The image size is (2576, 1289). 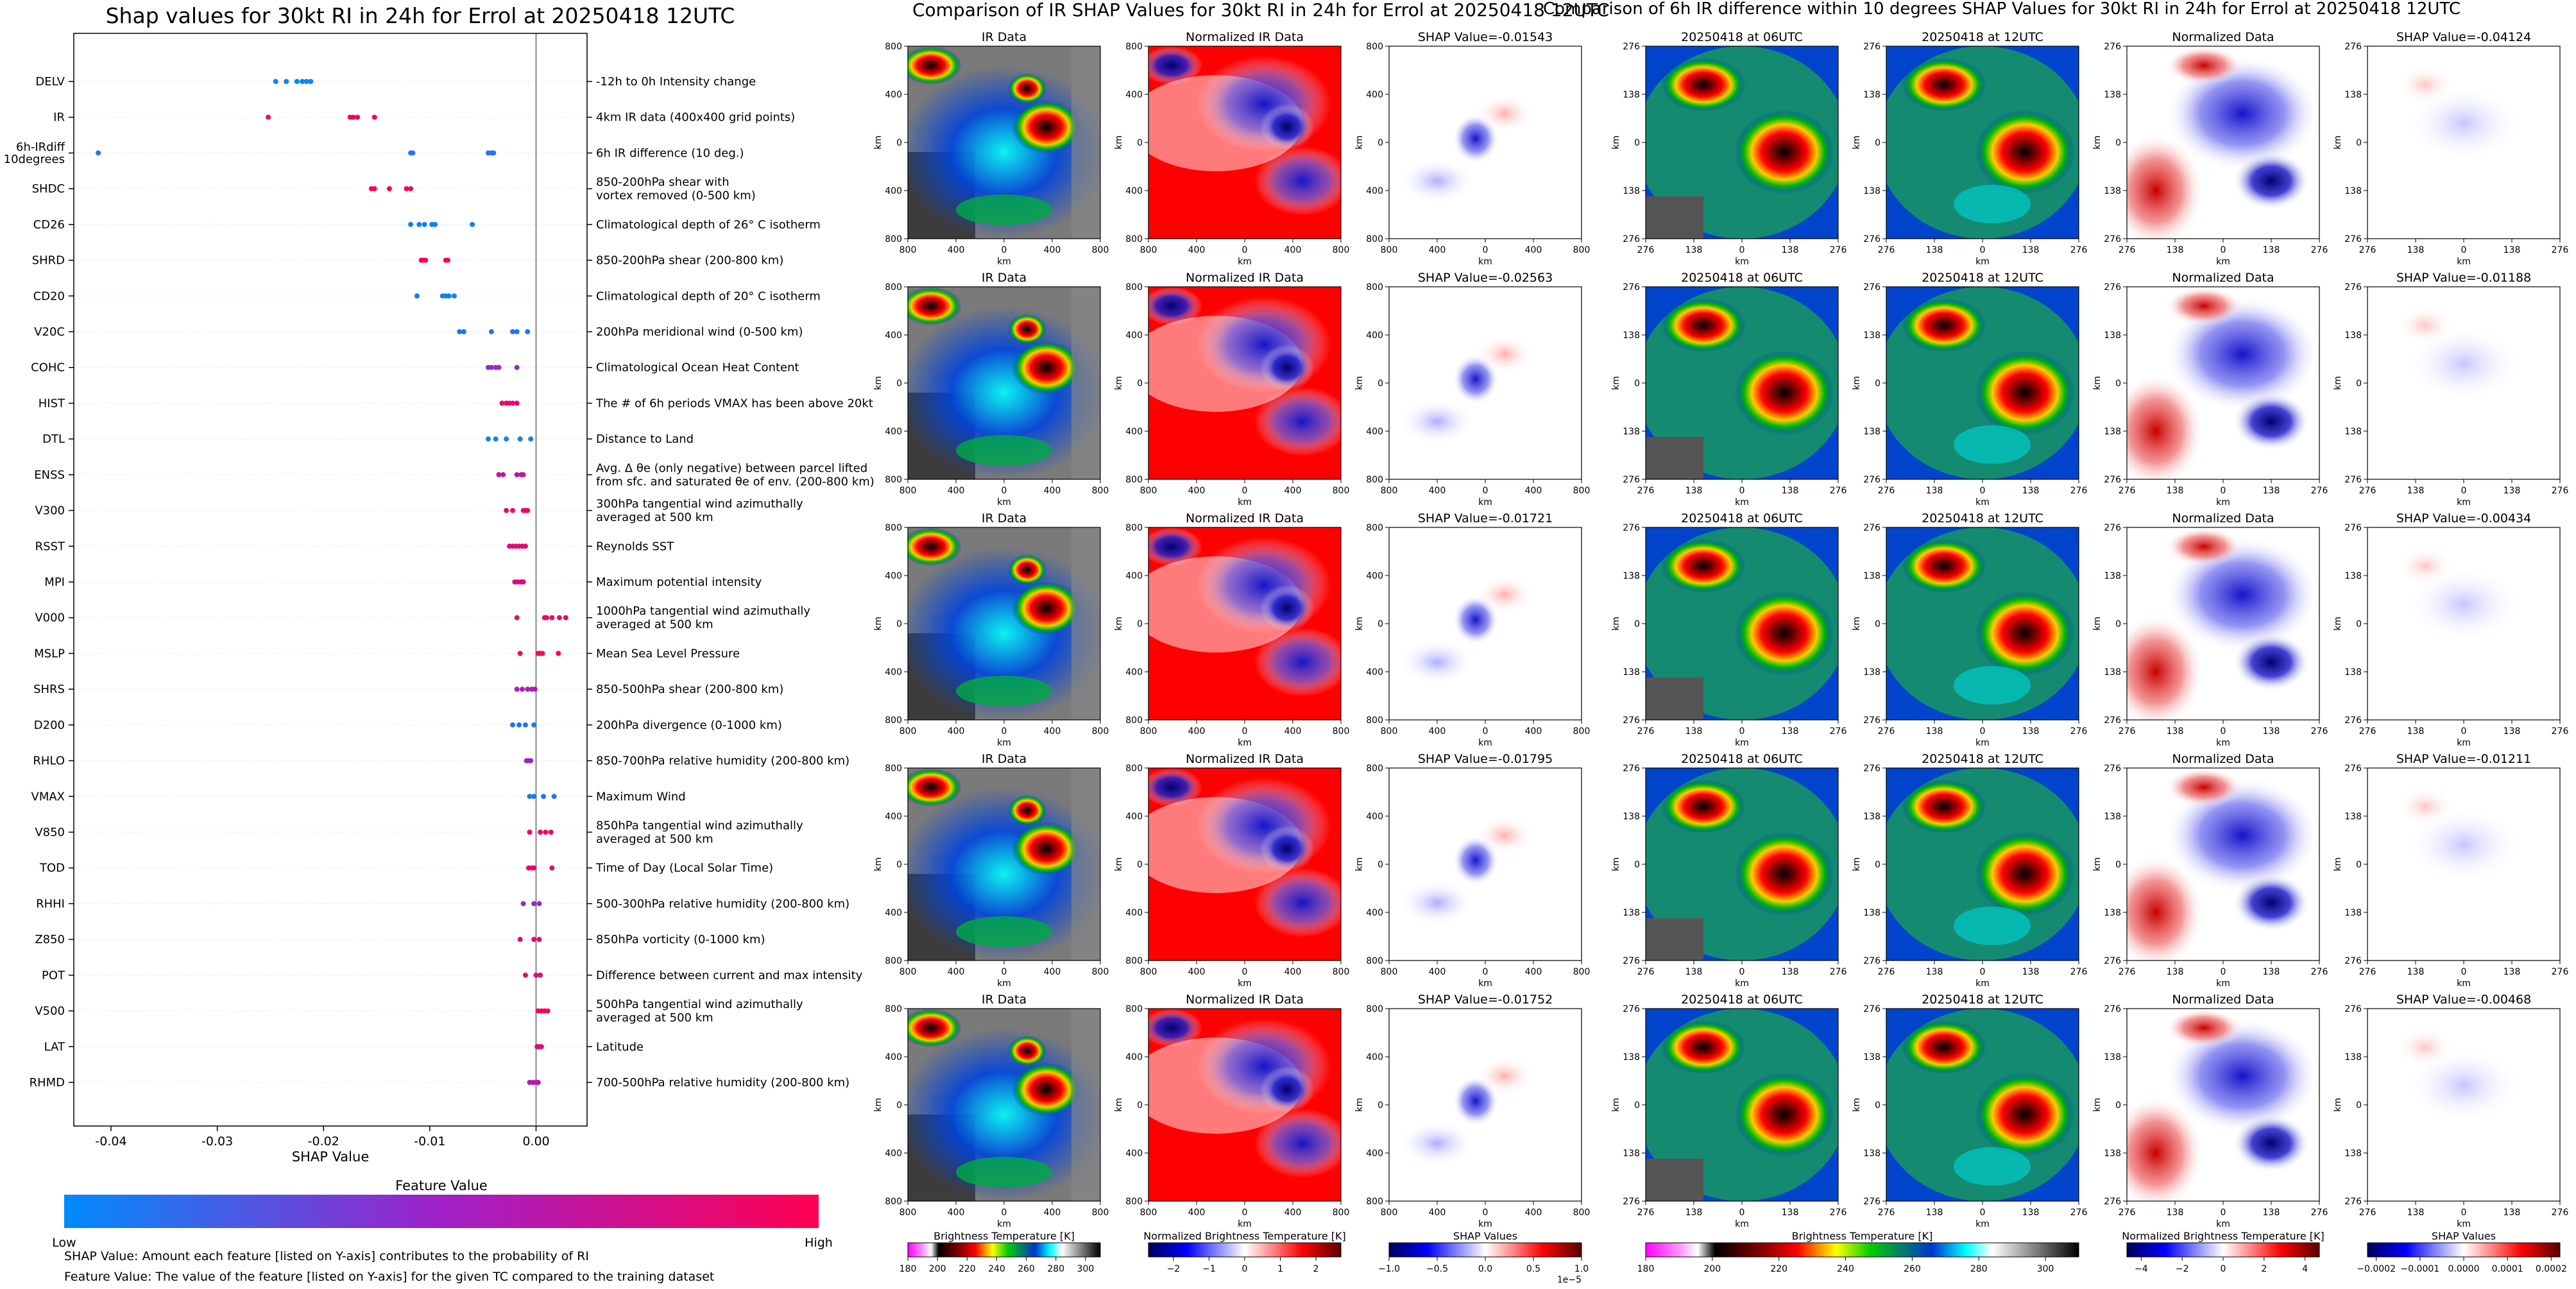 What do you see at coordinates (1582, 250) in the screenshot?
I see `x-tick-label: 800` at bounding box center [1582, 250].